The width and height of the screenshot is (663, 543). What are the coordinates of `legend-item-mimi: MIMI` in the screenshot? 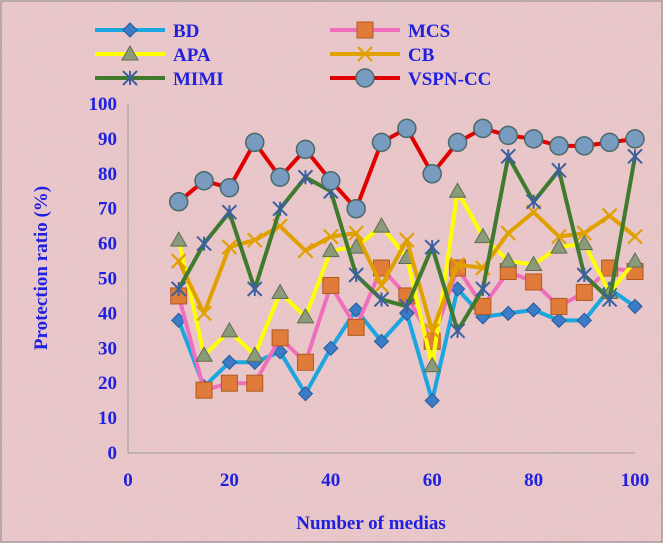 It's located at (159, 79).